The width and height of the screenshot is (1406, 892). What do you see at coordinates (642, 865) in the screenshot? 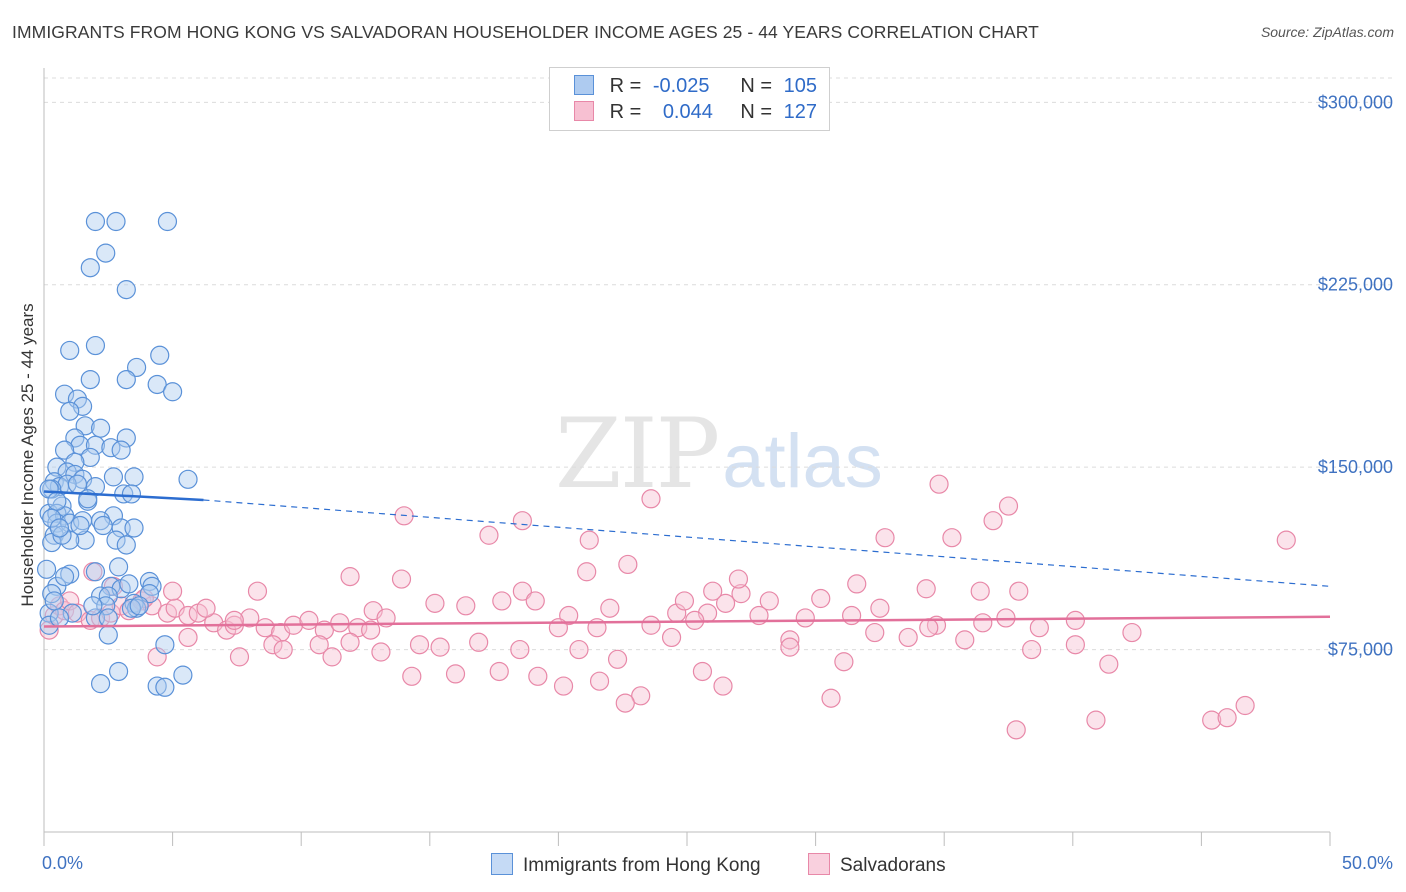
I see `bottom-series1-label: Immigrants from Hong Kong` at bounding box center [642, 865].